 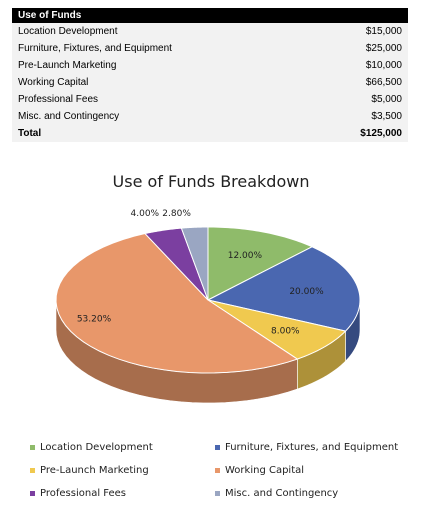 I want to click on legend-label: Furniture, Fixtures, and Equipment, so click(x=312, y=447).